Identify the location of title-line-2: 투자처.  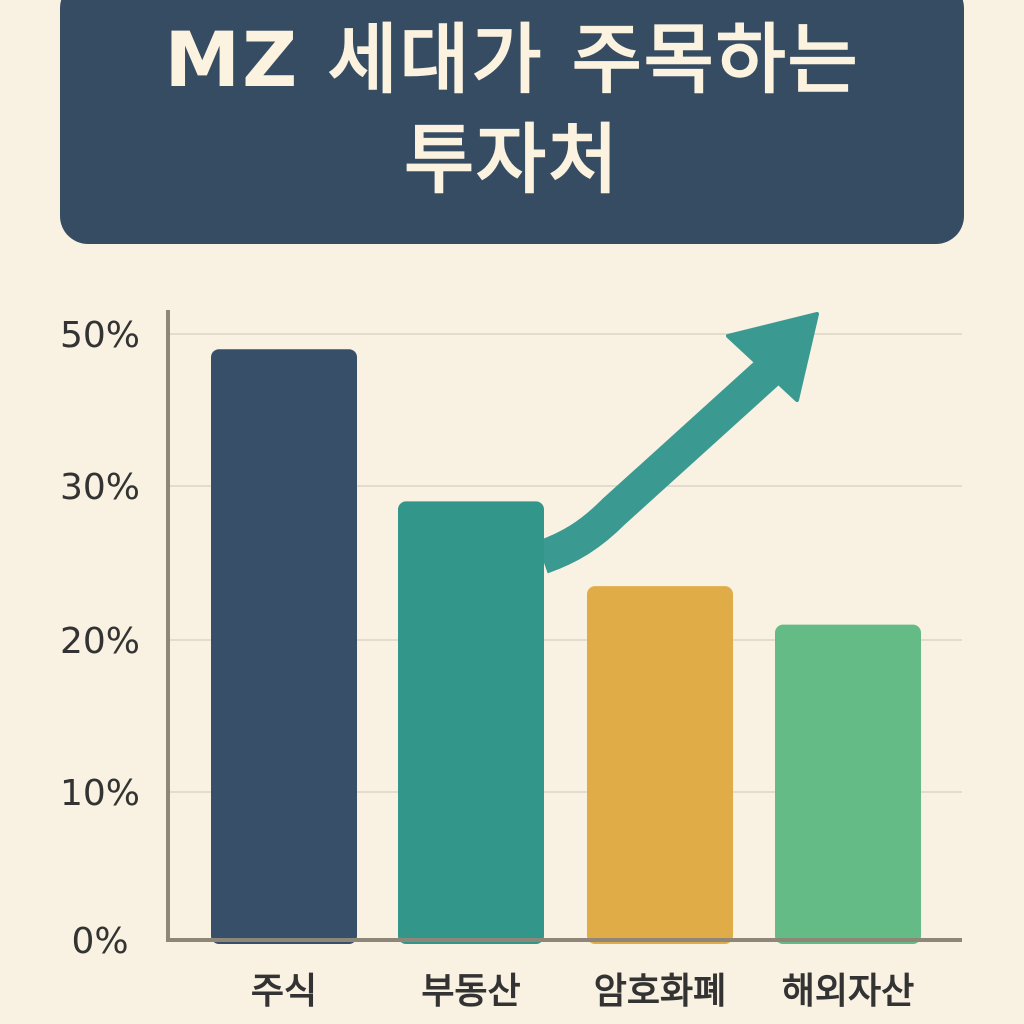
(512, 159).